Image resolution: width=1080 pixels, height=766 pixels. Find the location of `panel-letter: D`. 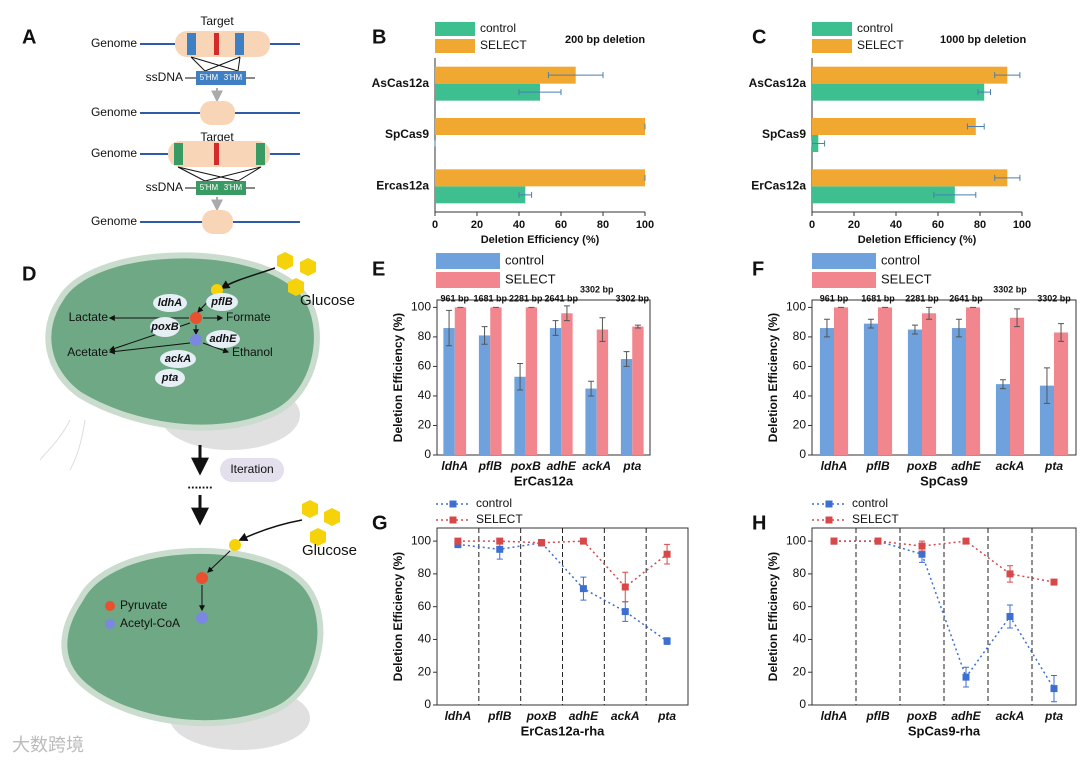

panel-letter: D is located at coordinates (29, 274).